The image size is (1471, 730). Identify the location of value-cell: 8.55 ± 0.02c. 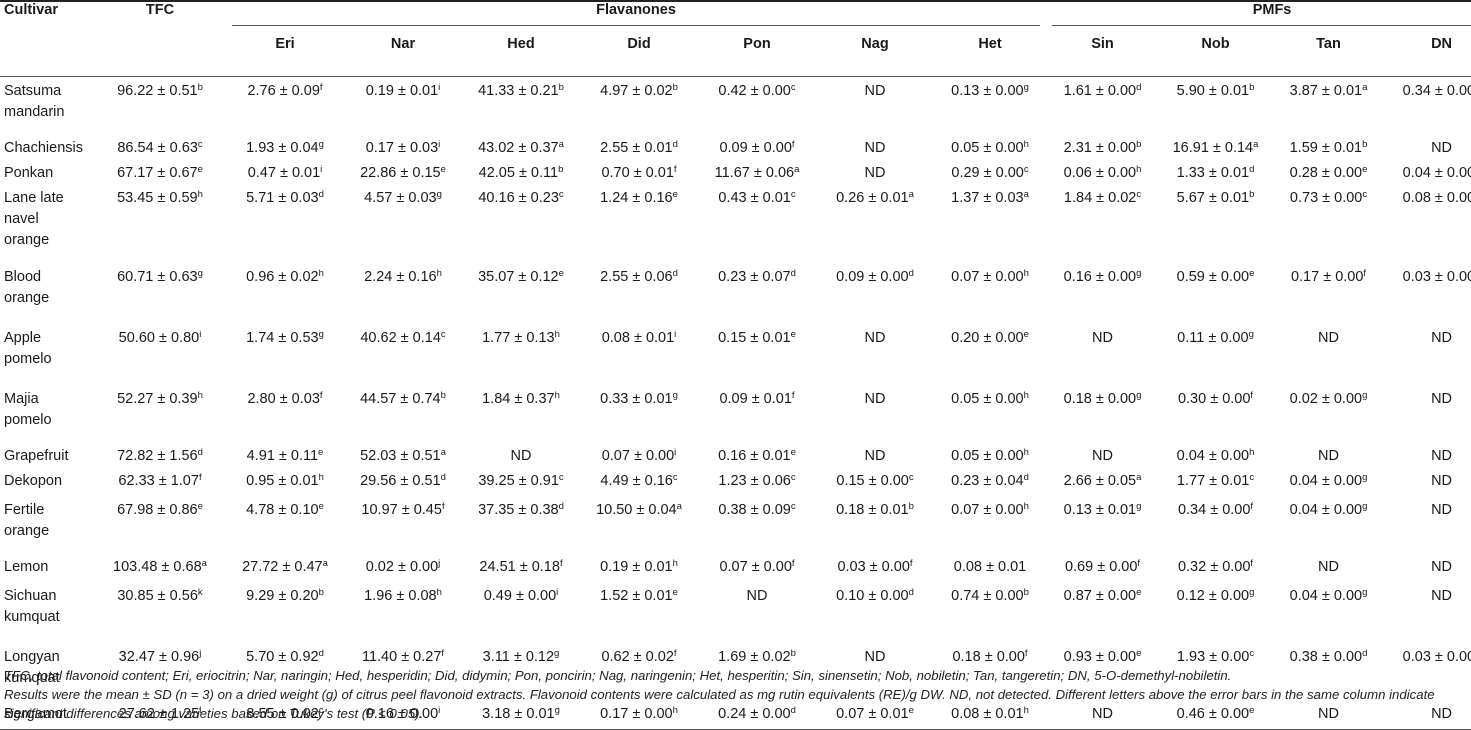
(285, 717).